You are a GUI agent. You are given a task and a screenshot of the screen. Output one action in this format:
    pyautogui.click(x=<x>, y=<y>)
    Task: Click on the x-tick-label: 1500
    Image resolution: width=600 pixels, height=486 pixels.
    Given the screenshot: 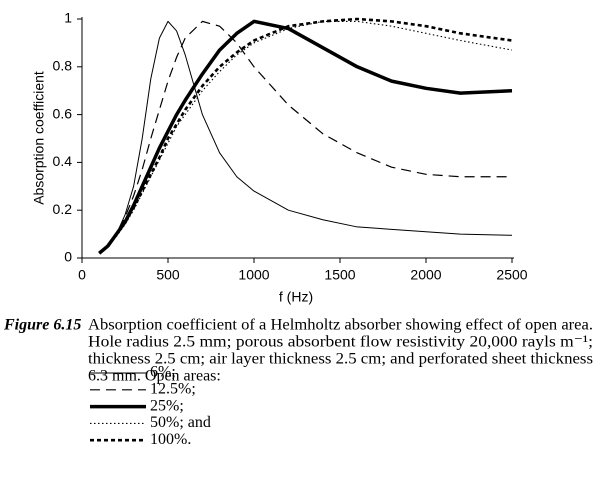 What is the action you would take?
    pyautogui.click(x=339, y=275)
    